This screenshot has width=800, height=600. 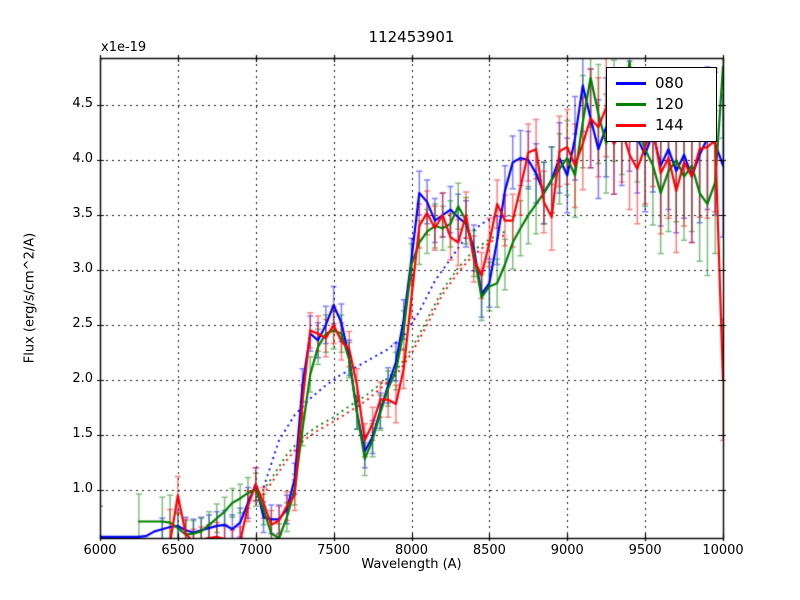 I want to click on x-tick-label-6500: 6500, so click(x=178, y=550).